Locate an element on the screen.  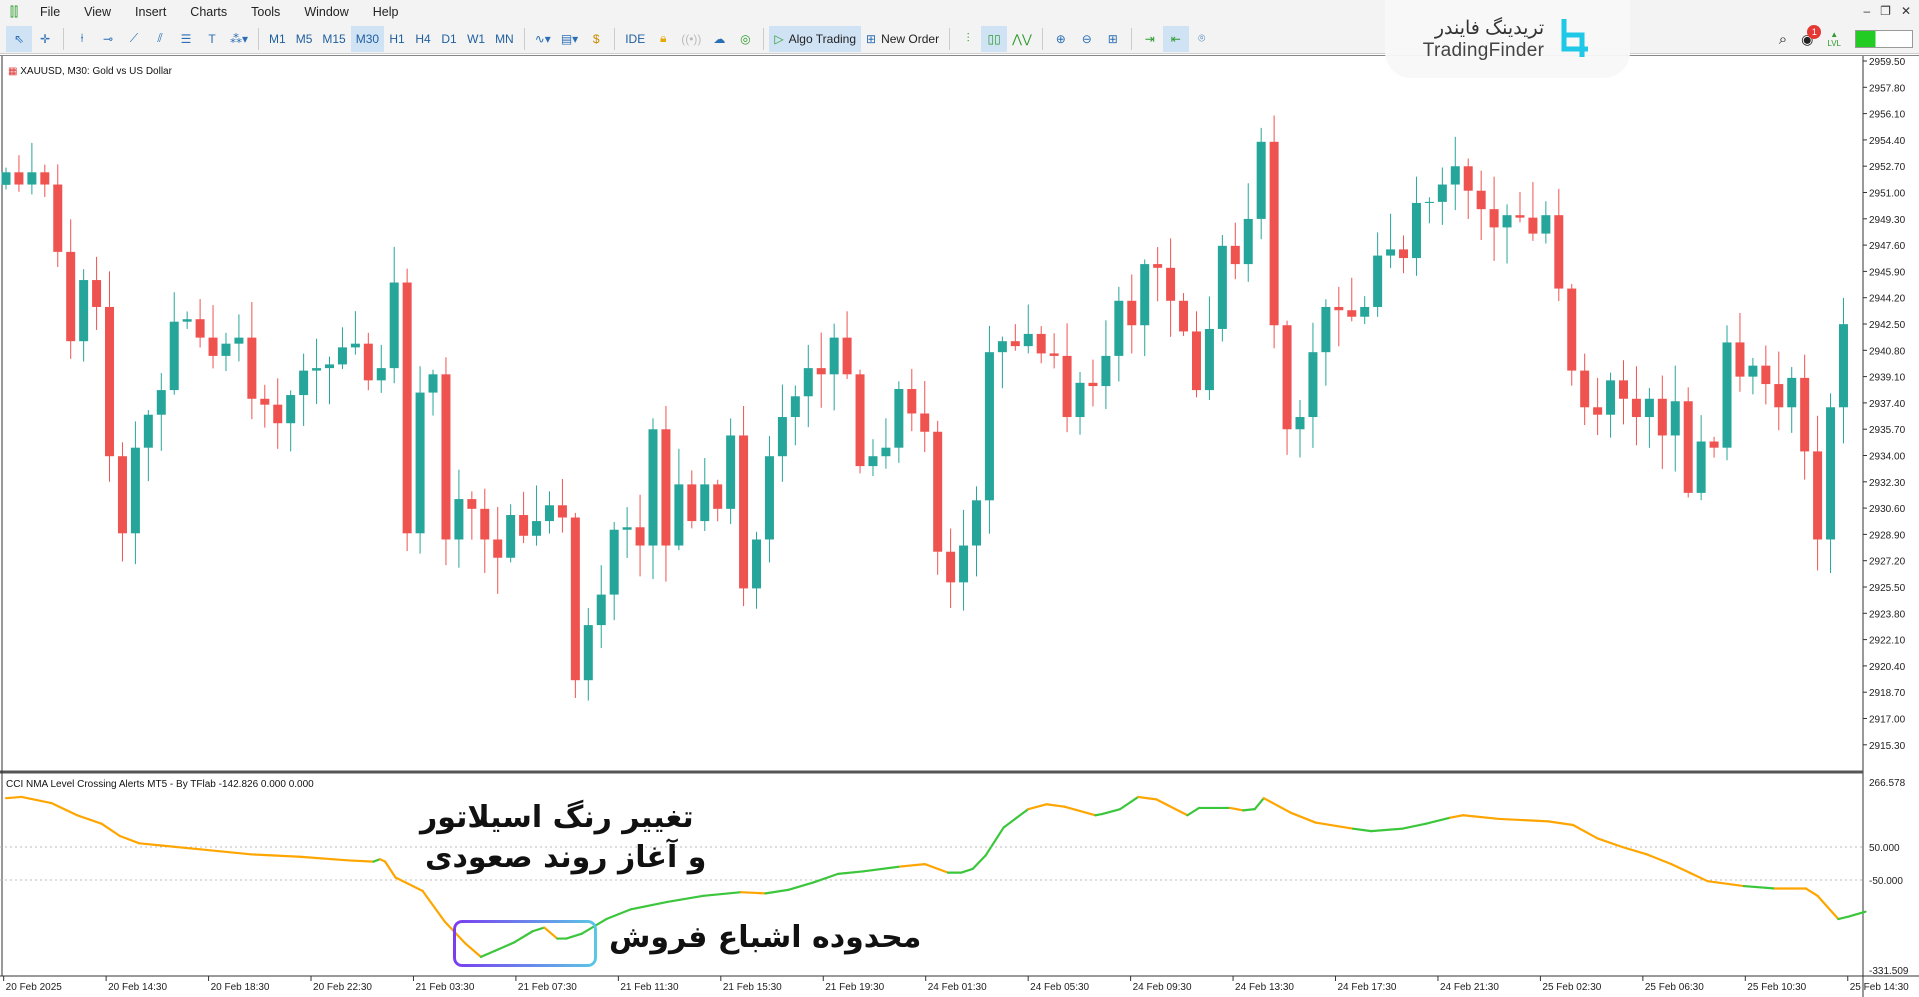
vps-cloud-icon: ☁ is located at coordinates (719, 38).